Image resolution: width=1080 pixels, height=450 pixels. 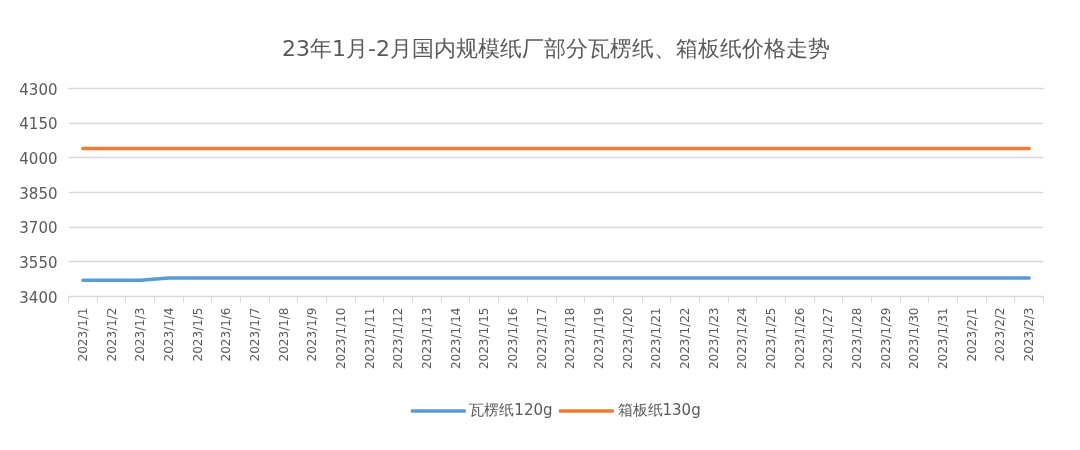 What do you see at coordinates (82, 334) in the screenshot?
I see `x-tick-label: 2023/1/1` at bounding box center [82, 334].